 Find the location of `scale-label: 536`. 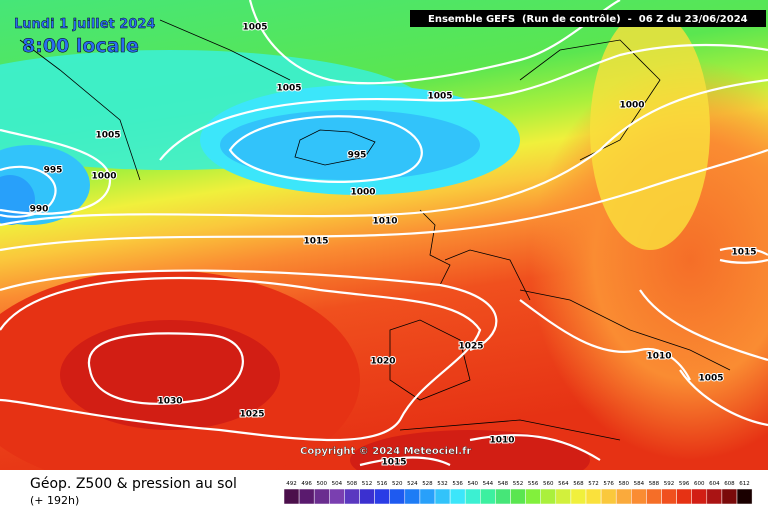

scale-label: 536 is located at coordinates (457, 484).